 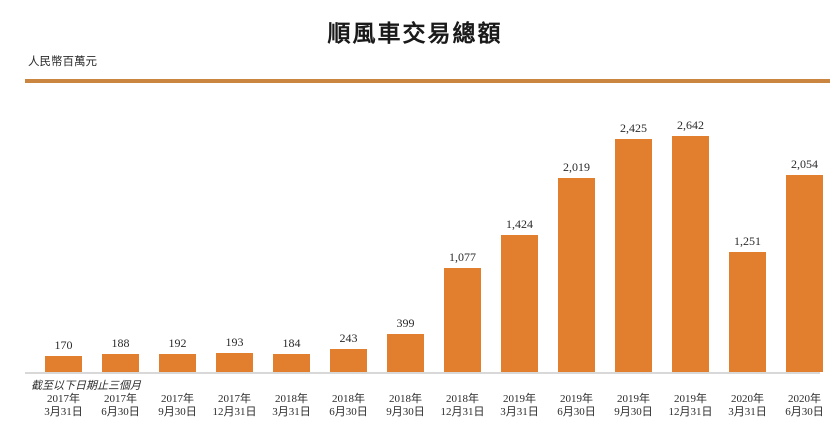 I want to click on bar-column: 184, so click(x=291, y=245).